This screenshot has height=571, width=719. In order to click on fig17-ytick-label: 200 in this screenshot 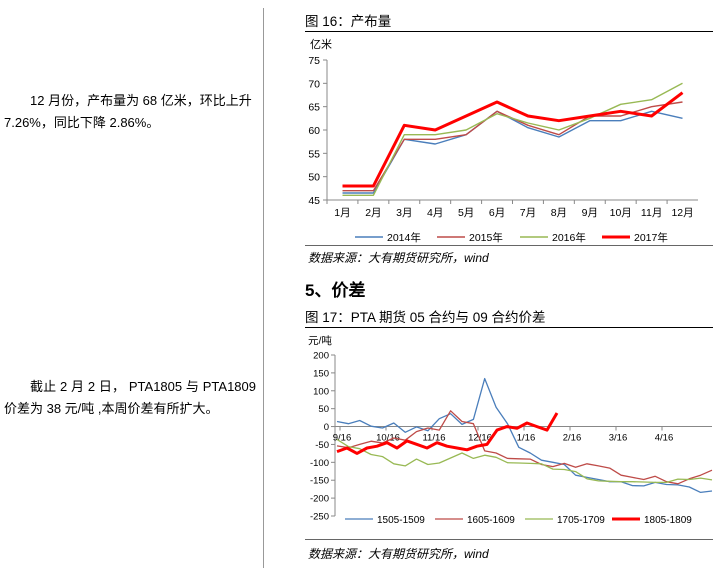, I will do `click(321, 356)`.